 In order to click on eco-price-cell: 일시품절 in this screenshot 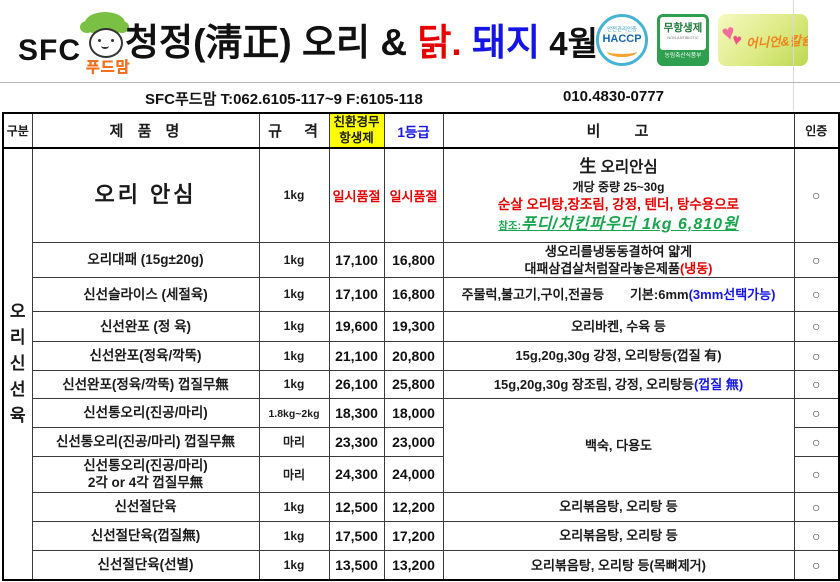, I will do `click(356, 195)`.